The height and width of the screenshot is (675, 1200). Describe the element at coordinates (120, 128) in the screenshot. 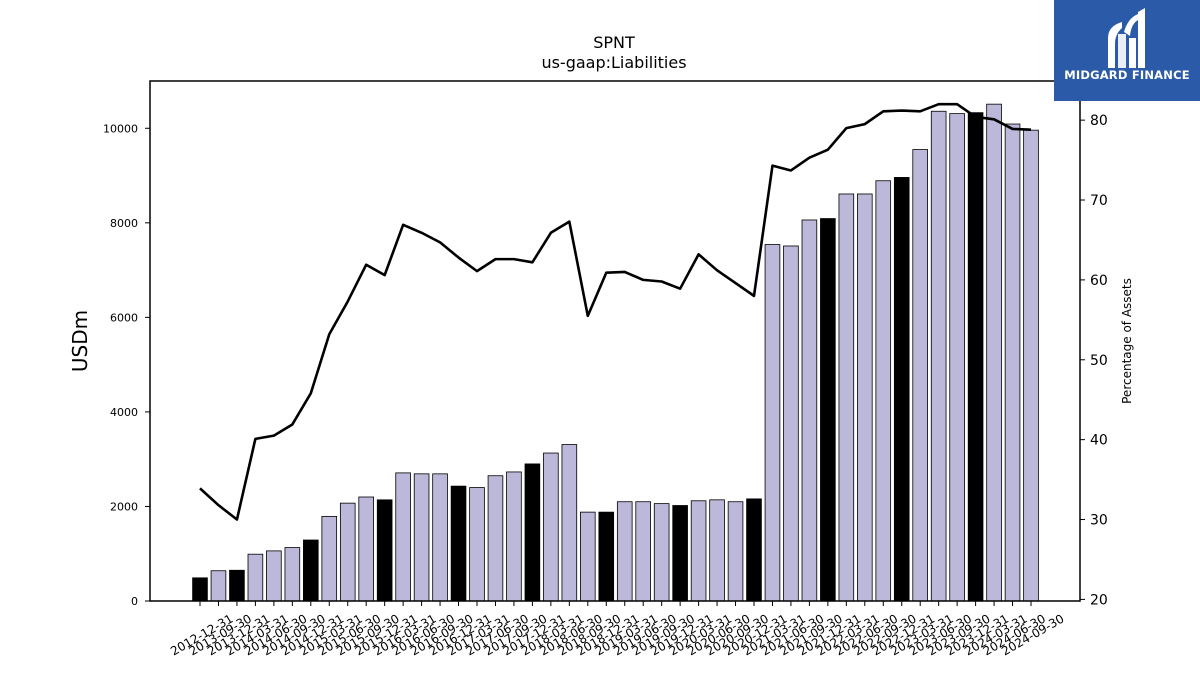

I see `y-tick-label: 10000` at that location.